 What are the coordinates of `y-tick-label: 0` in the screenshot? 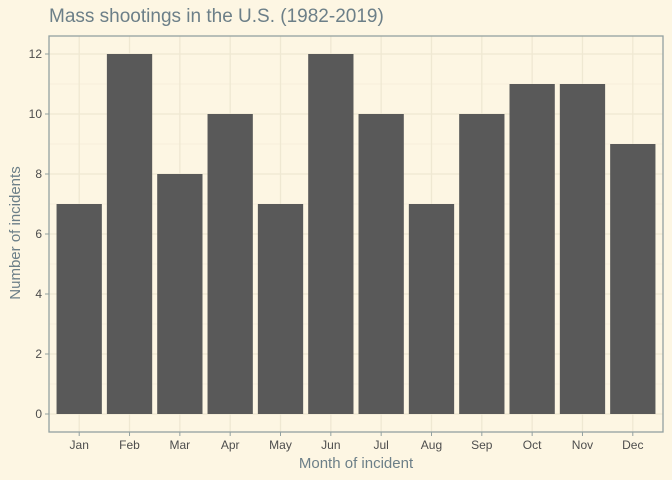 It's located at (38, 414).